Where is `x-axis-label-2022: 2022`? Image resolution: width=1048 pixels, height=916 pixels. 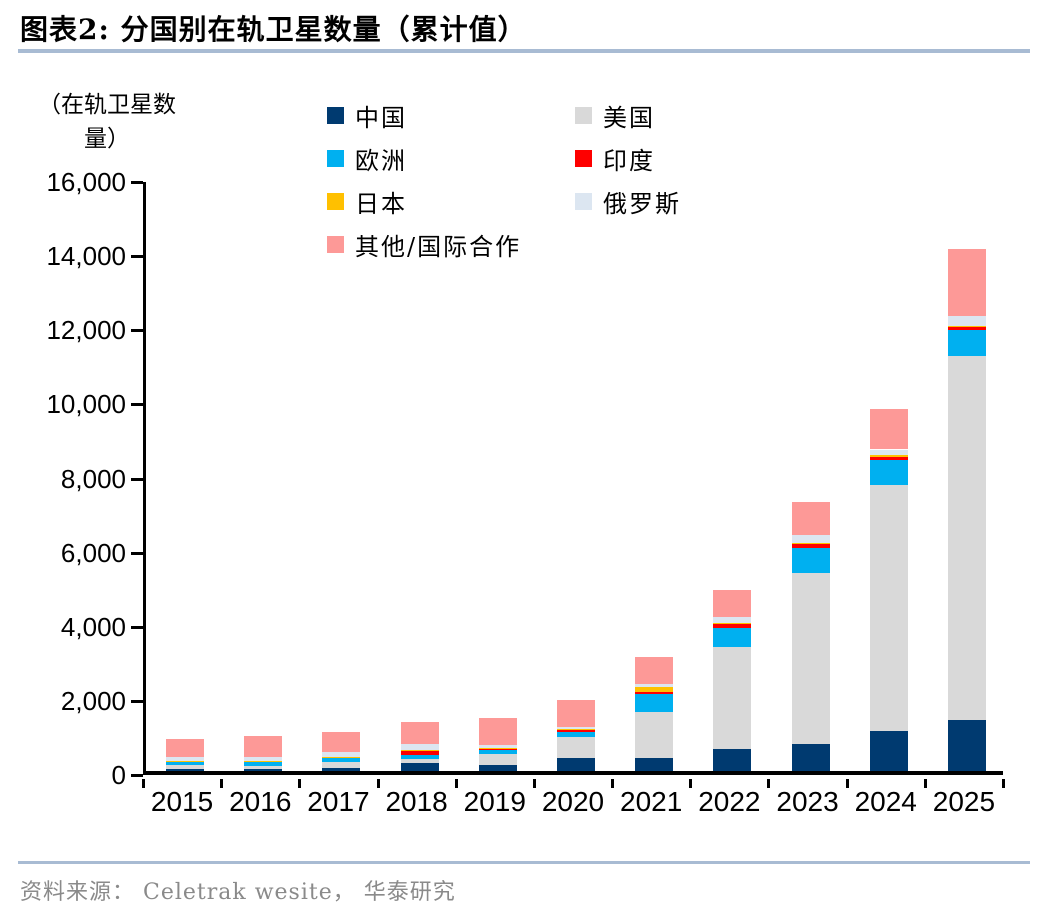 x-axis-label-2022: 2022 is located at coordinates (729, 801).